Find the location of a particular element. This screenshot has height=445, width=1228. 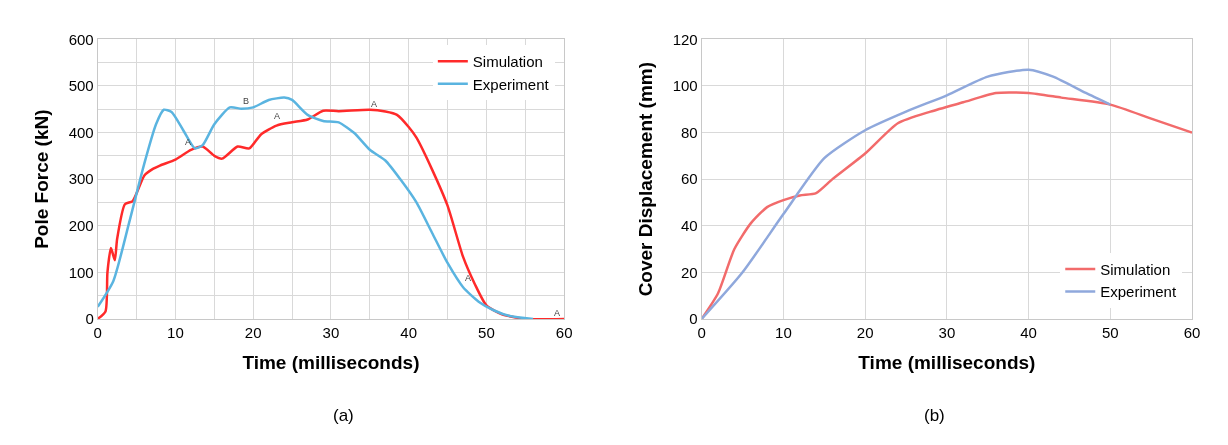

y-tick-label: 300 is located at coordinates (81, 179).